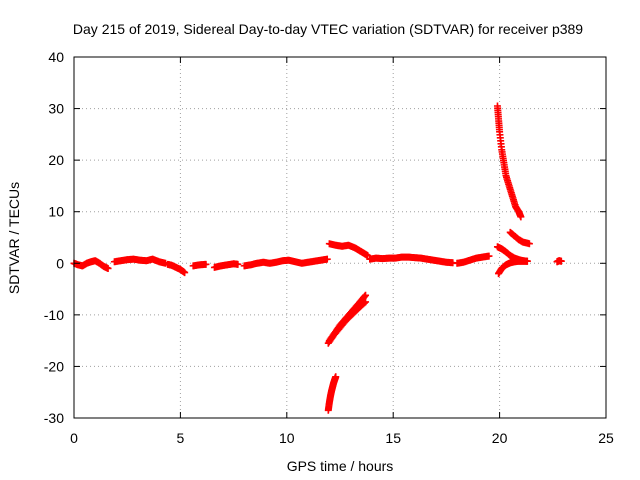 Image resolution: width=640 pixels, height=480 pixels. Describe the element at coordinates (14, 238) in the screenshot. I see `y-axis-label: SDTVAR / TECUs` at that location.